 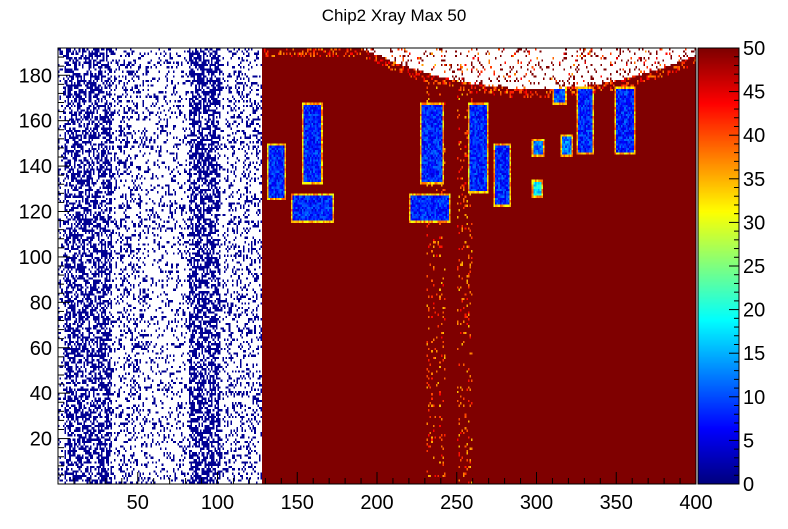 I want to click on z-tick-label: 0, so click(x=748, y=485).